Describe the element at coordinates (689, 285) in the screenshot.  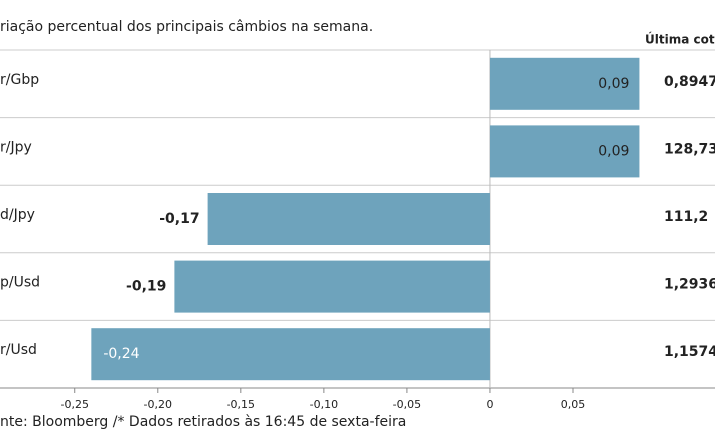
I see `last-price: 1,2936` at that location.